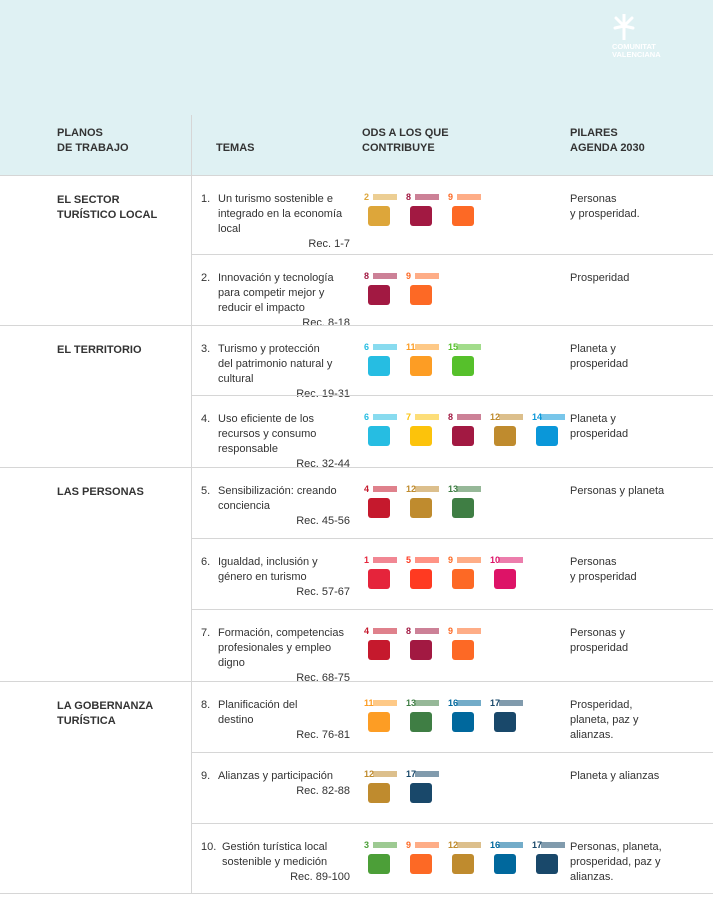  Describe the element at coordinates (206, 633) in the screenshot. I see `theme-number: 7.` at that location.